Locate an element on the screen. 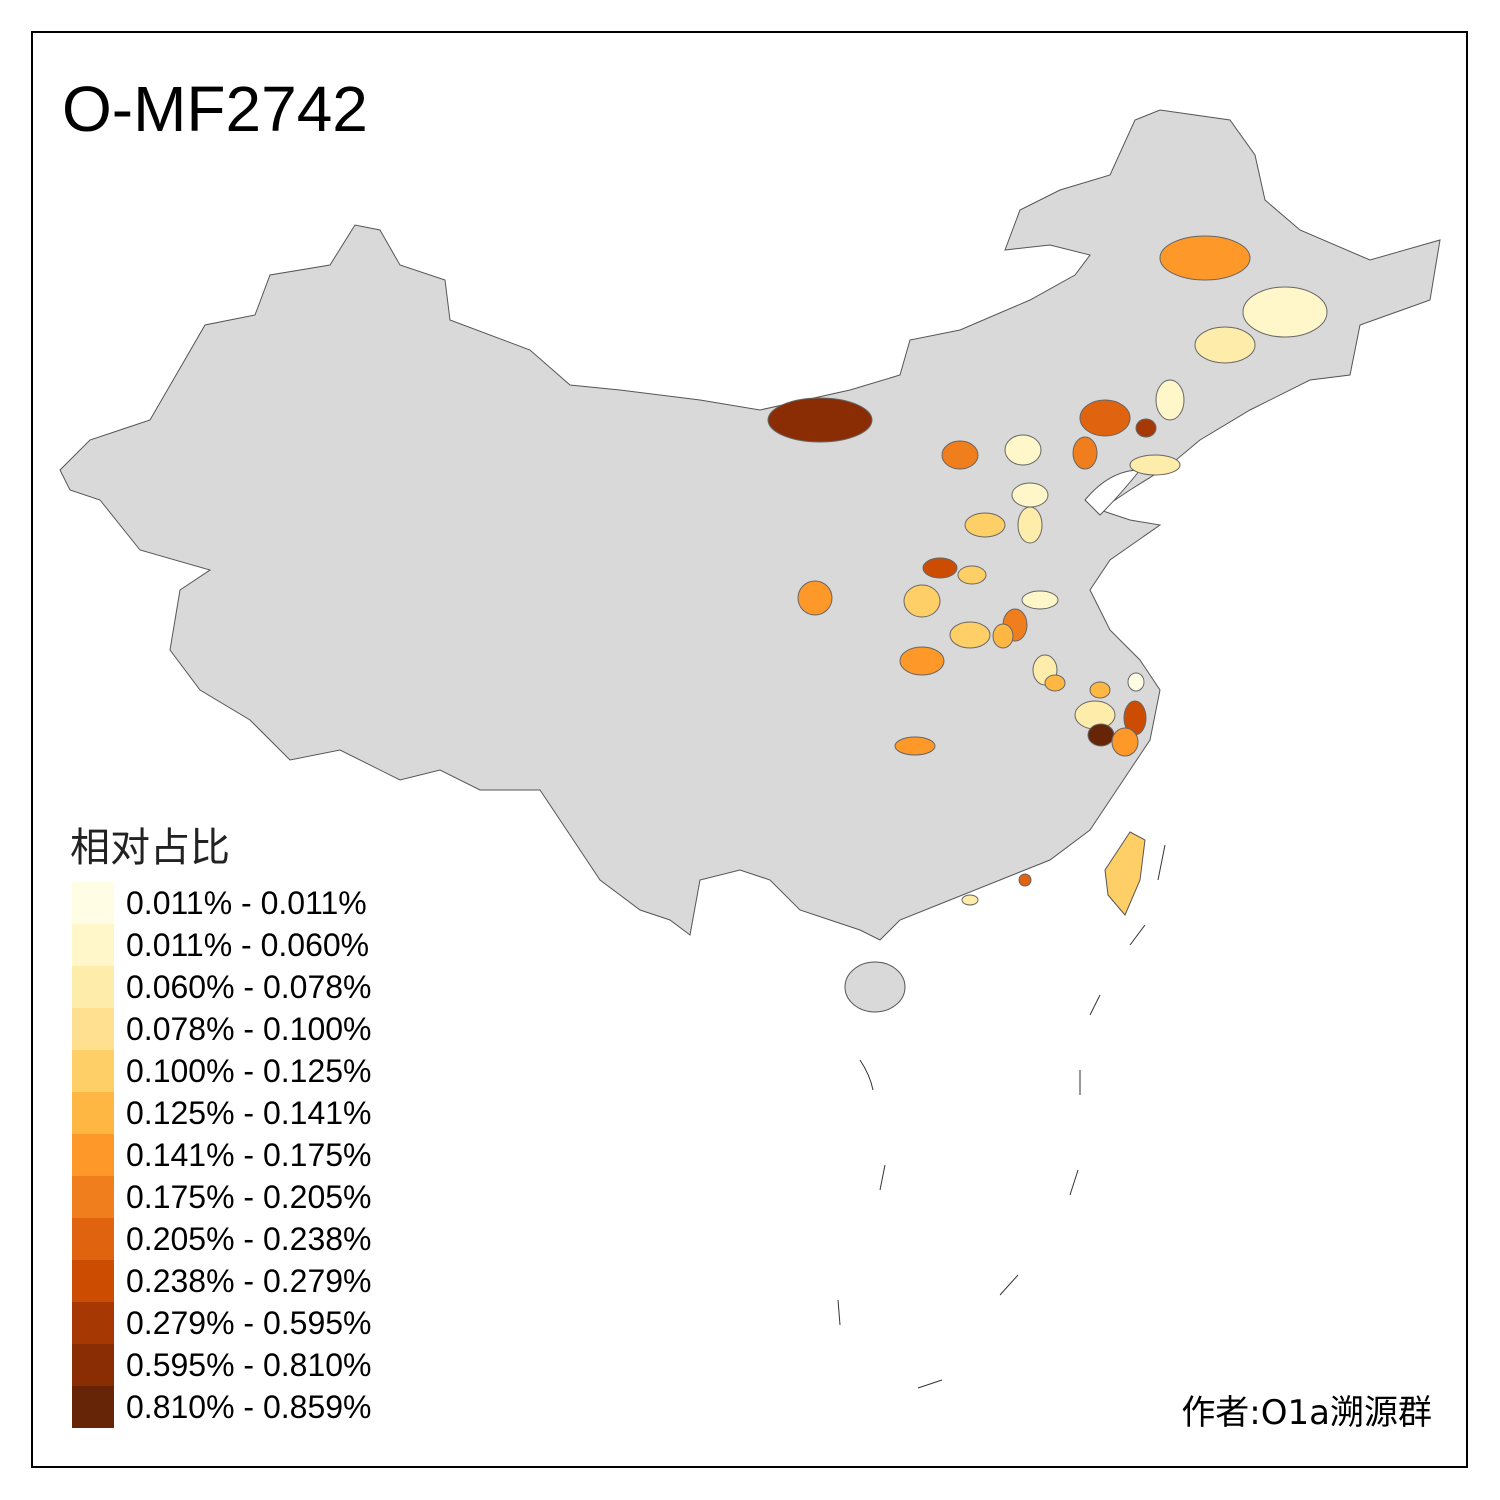  legend-item: 0.279% - 0.595% is located at coordinates (222, 1323).